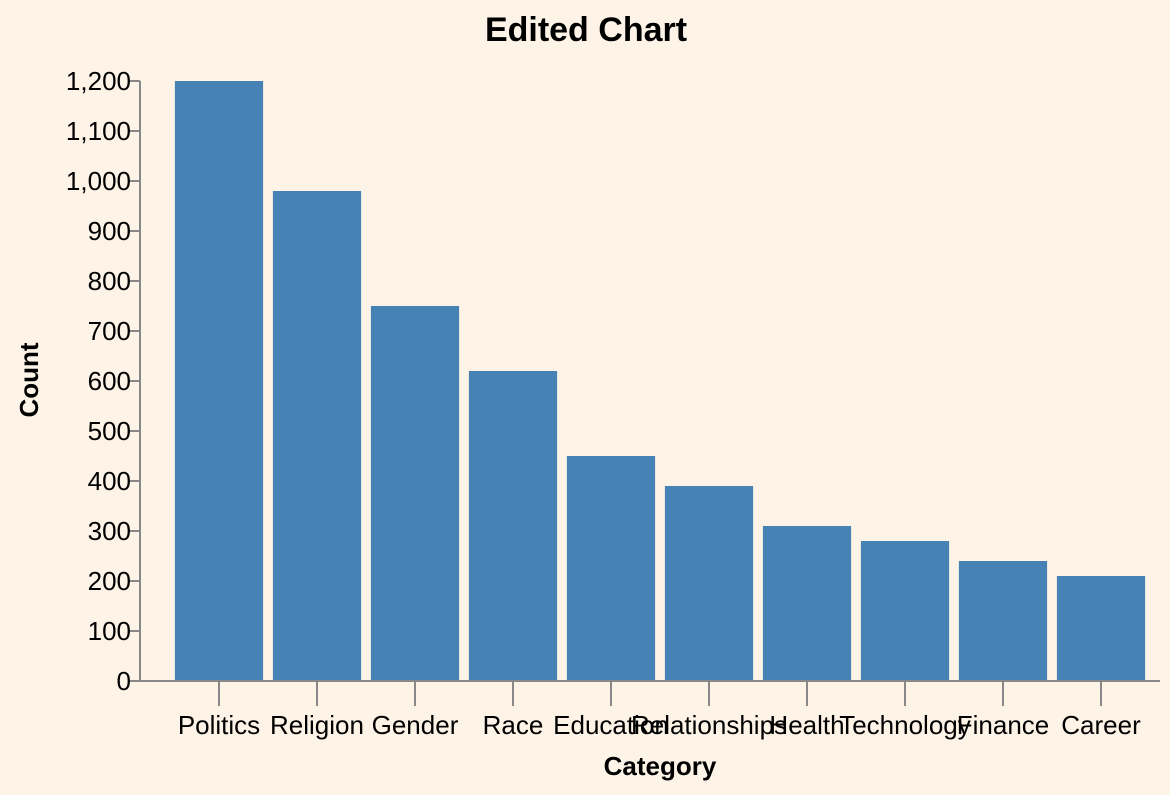 The height and width of the screenshot is (795, 1170). Describe the element at coordinates (98, 181) in the screenshot. I see `y-tick-label: 1,000` at that location.